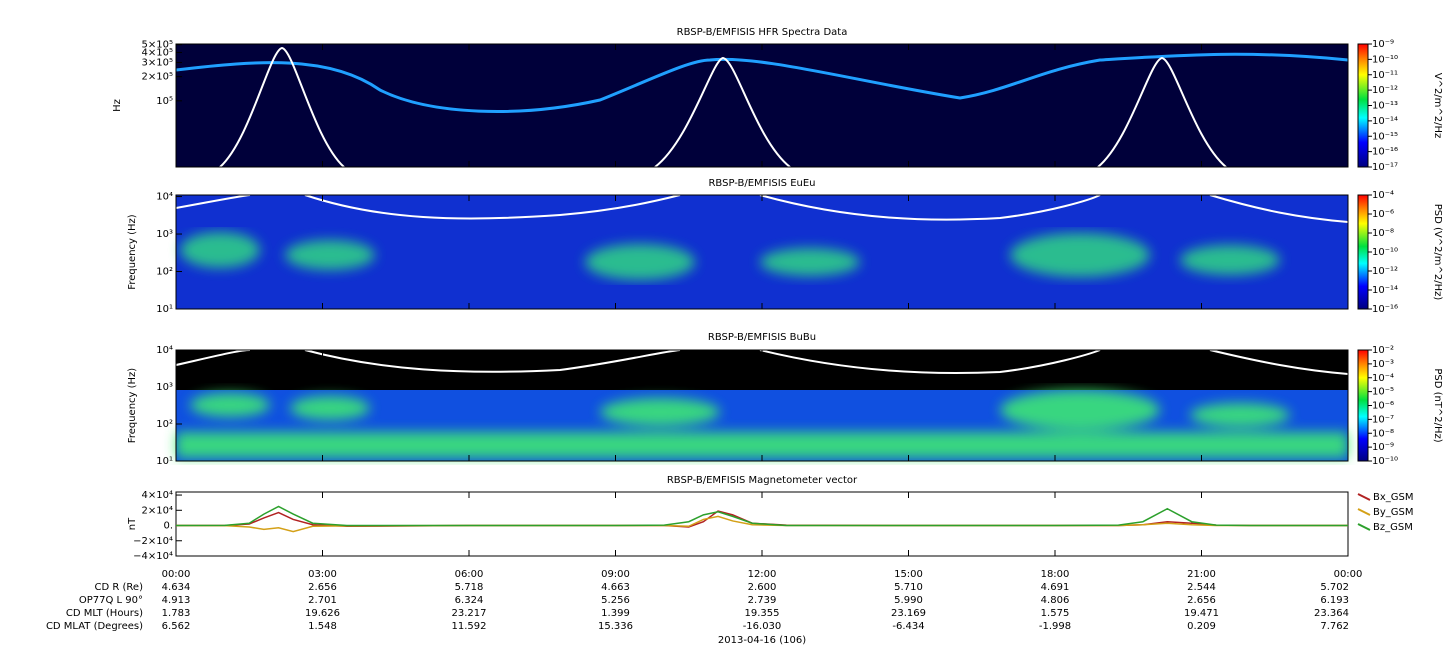  What do you see at coordinates (1201, 587) in the screenshot?
I see `row-value: 2.544` at bounding box center [1201, 587].